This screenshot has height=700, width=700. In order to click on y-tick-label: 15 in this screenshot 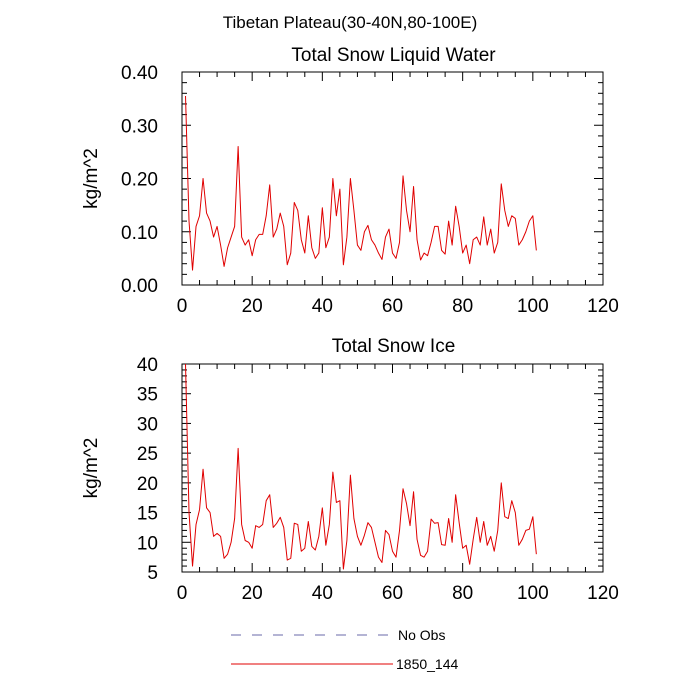, I will do `click(147, 514)`.